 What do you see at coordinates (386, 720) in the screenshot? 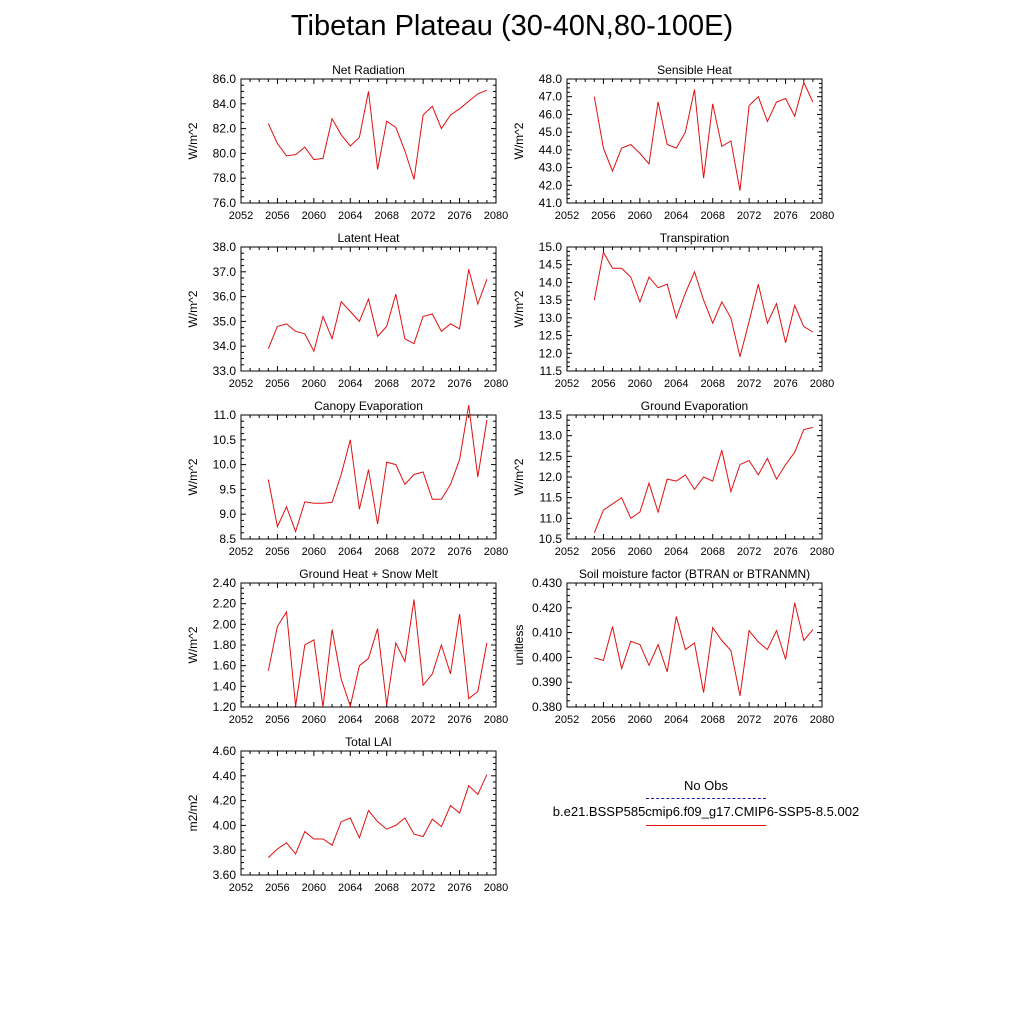
I see `chart-7-xtick-label: 2068` at bounding box center [386, 720].